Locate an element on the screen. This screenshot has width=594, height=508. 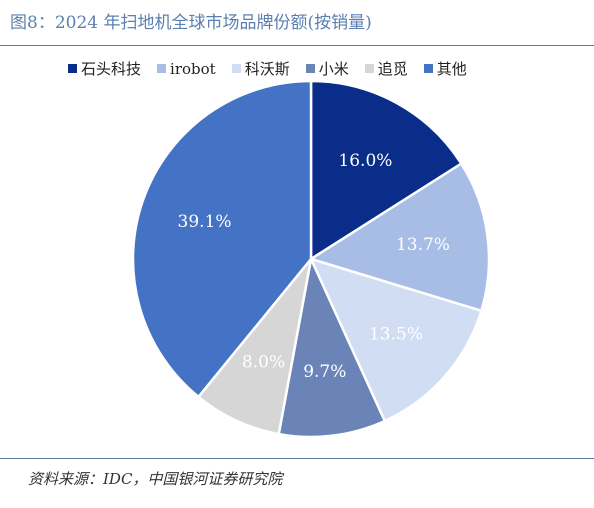
legend-item: 其他 is located at coordinates (445, 68).